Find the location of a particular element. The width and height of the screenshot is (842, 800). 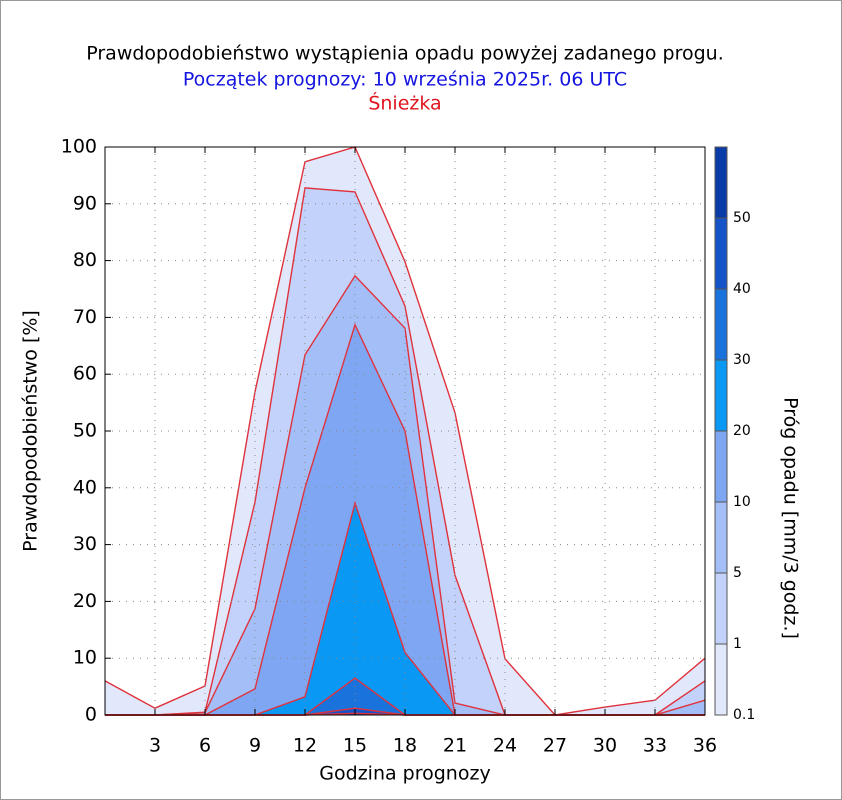

y-tick-label: 20 is located at coordinates (85, 601).